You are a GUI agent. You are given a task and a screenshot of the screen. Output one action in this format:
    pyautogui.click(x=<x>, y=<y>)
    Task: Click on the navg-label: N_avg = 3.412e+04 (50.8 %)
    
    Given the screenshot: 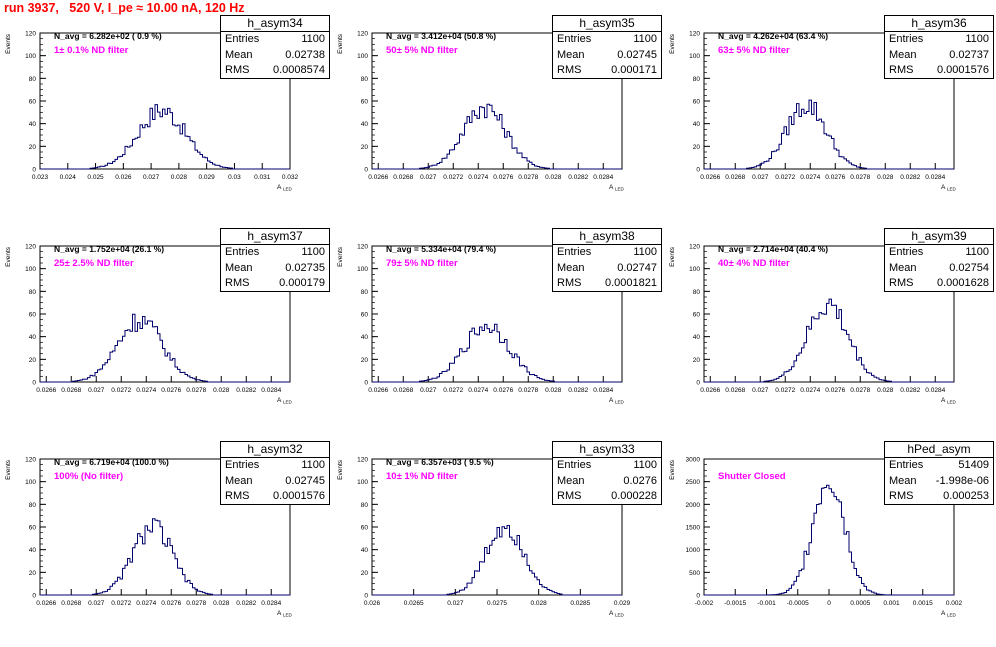 What is the action you would take?
    pyautogui.click(x=441, y=36)
    